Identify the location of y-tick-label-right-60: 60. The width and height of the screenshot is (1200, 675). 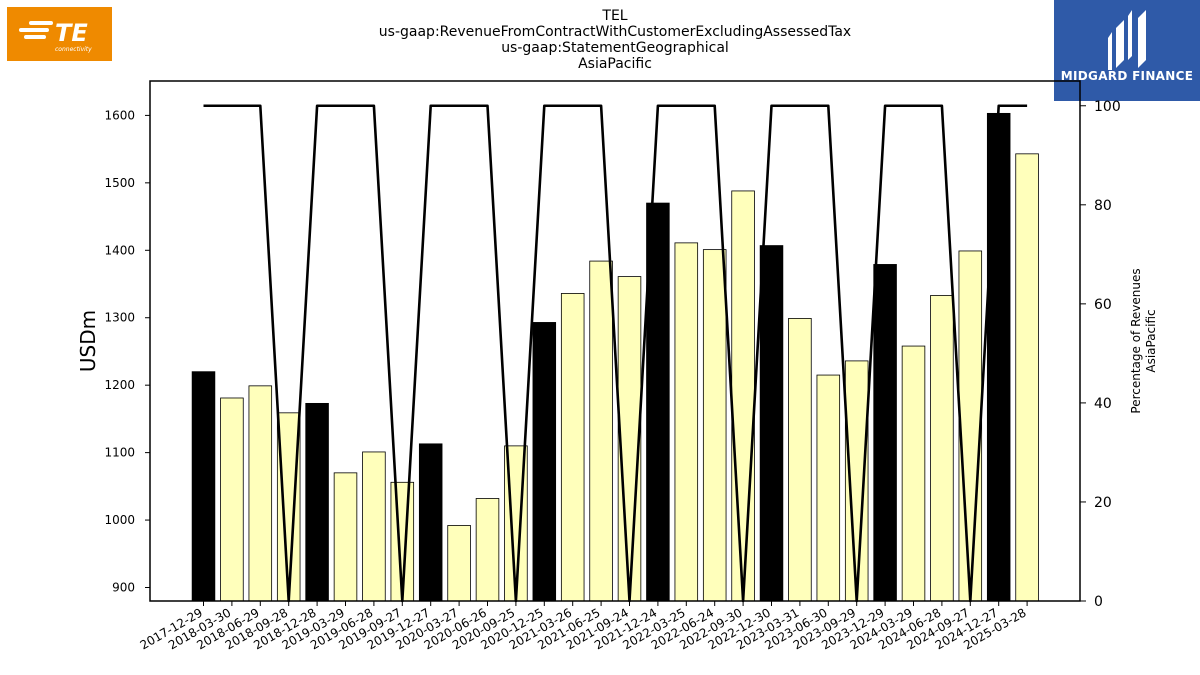
(1103, 305).